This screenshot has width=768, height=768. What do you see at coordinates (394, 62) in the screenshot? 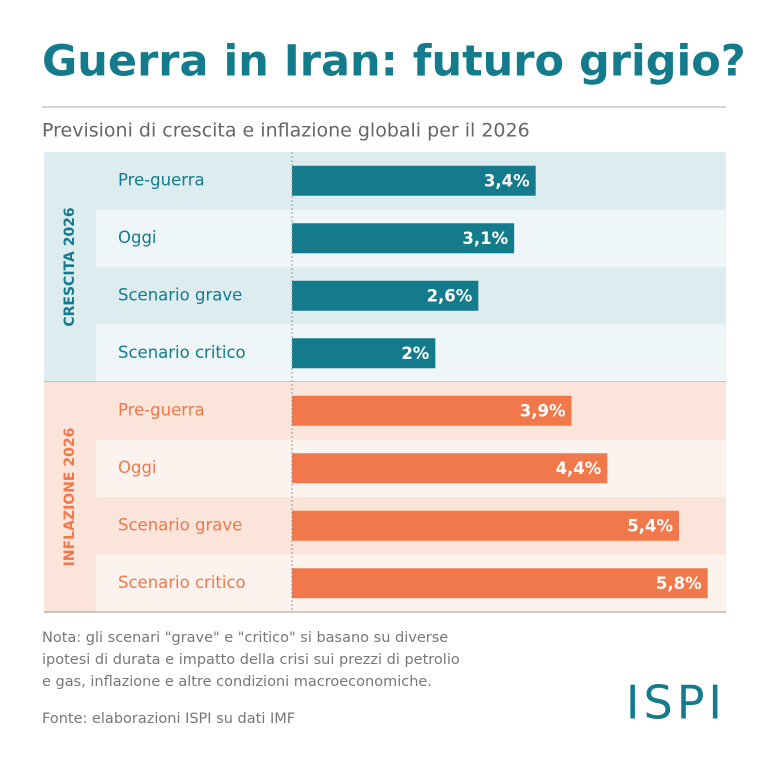
I see `title: Guerra in Iran: futuro grigio?` at bounding box center [394, 62].